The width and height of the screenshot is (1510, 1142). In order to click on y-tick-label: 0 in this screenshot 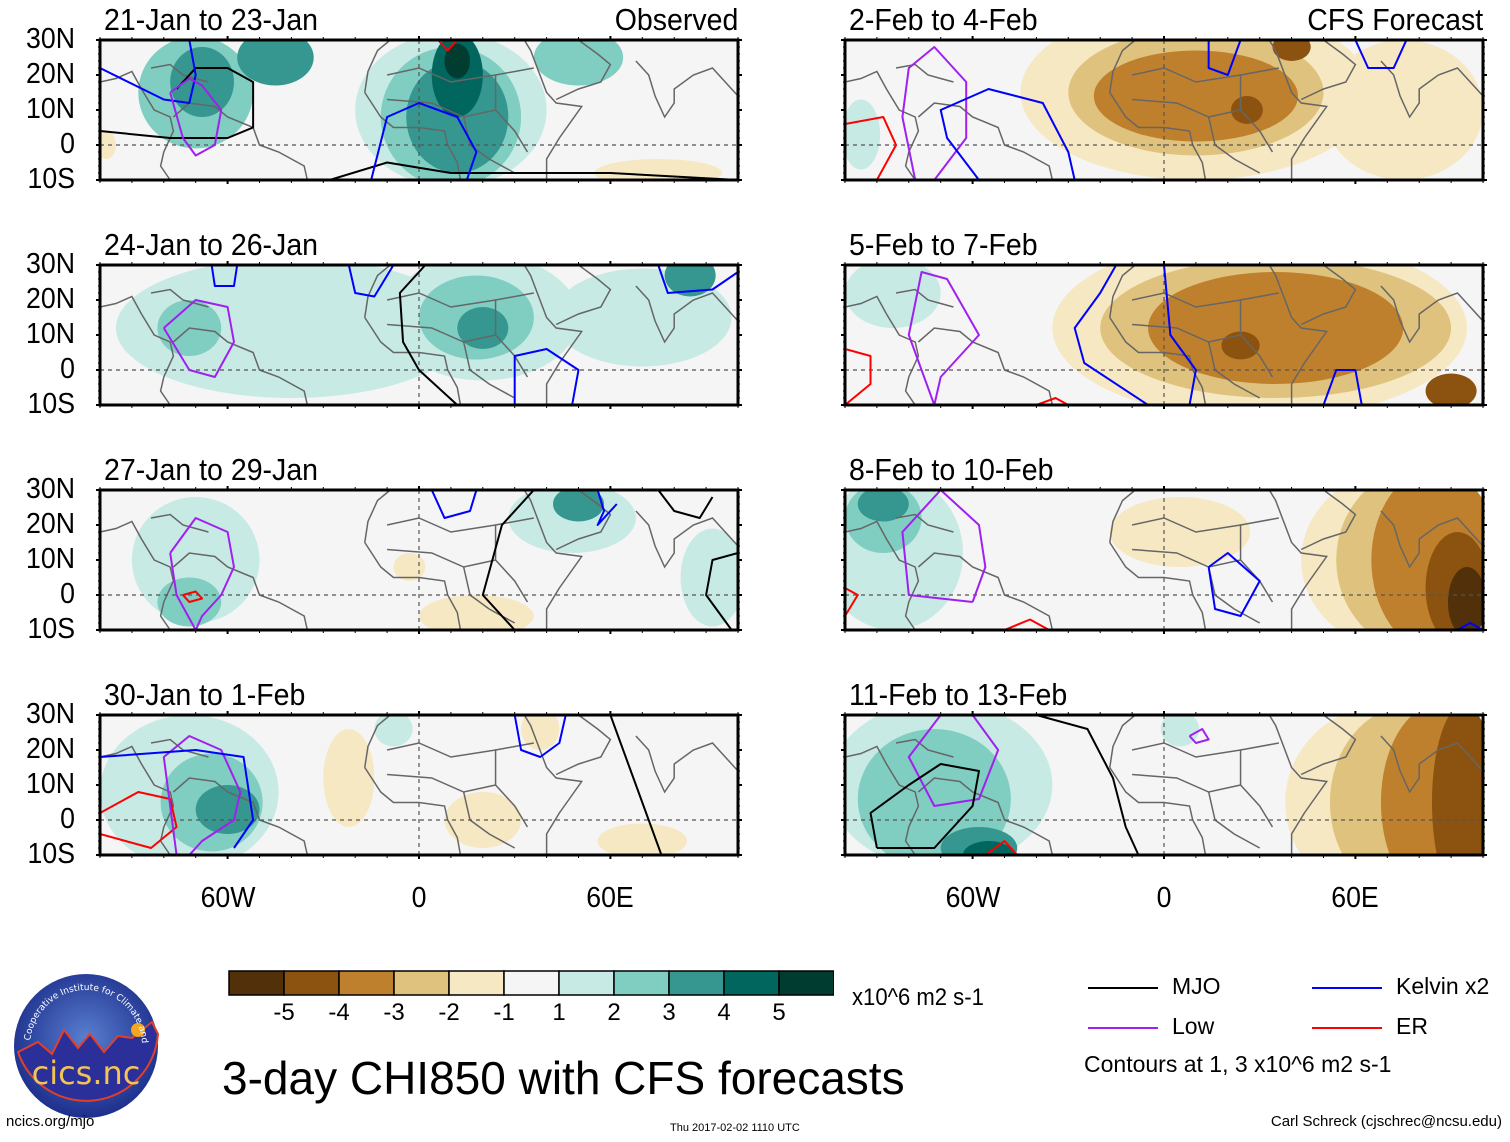, I will do `click(67, 819)`.